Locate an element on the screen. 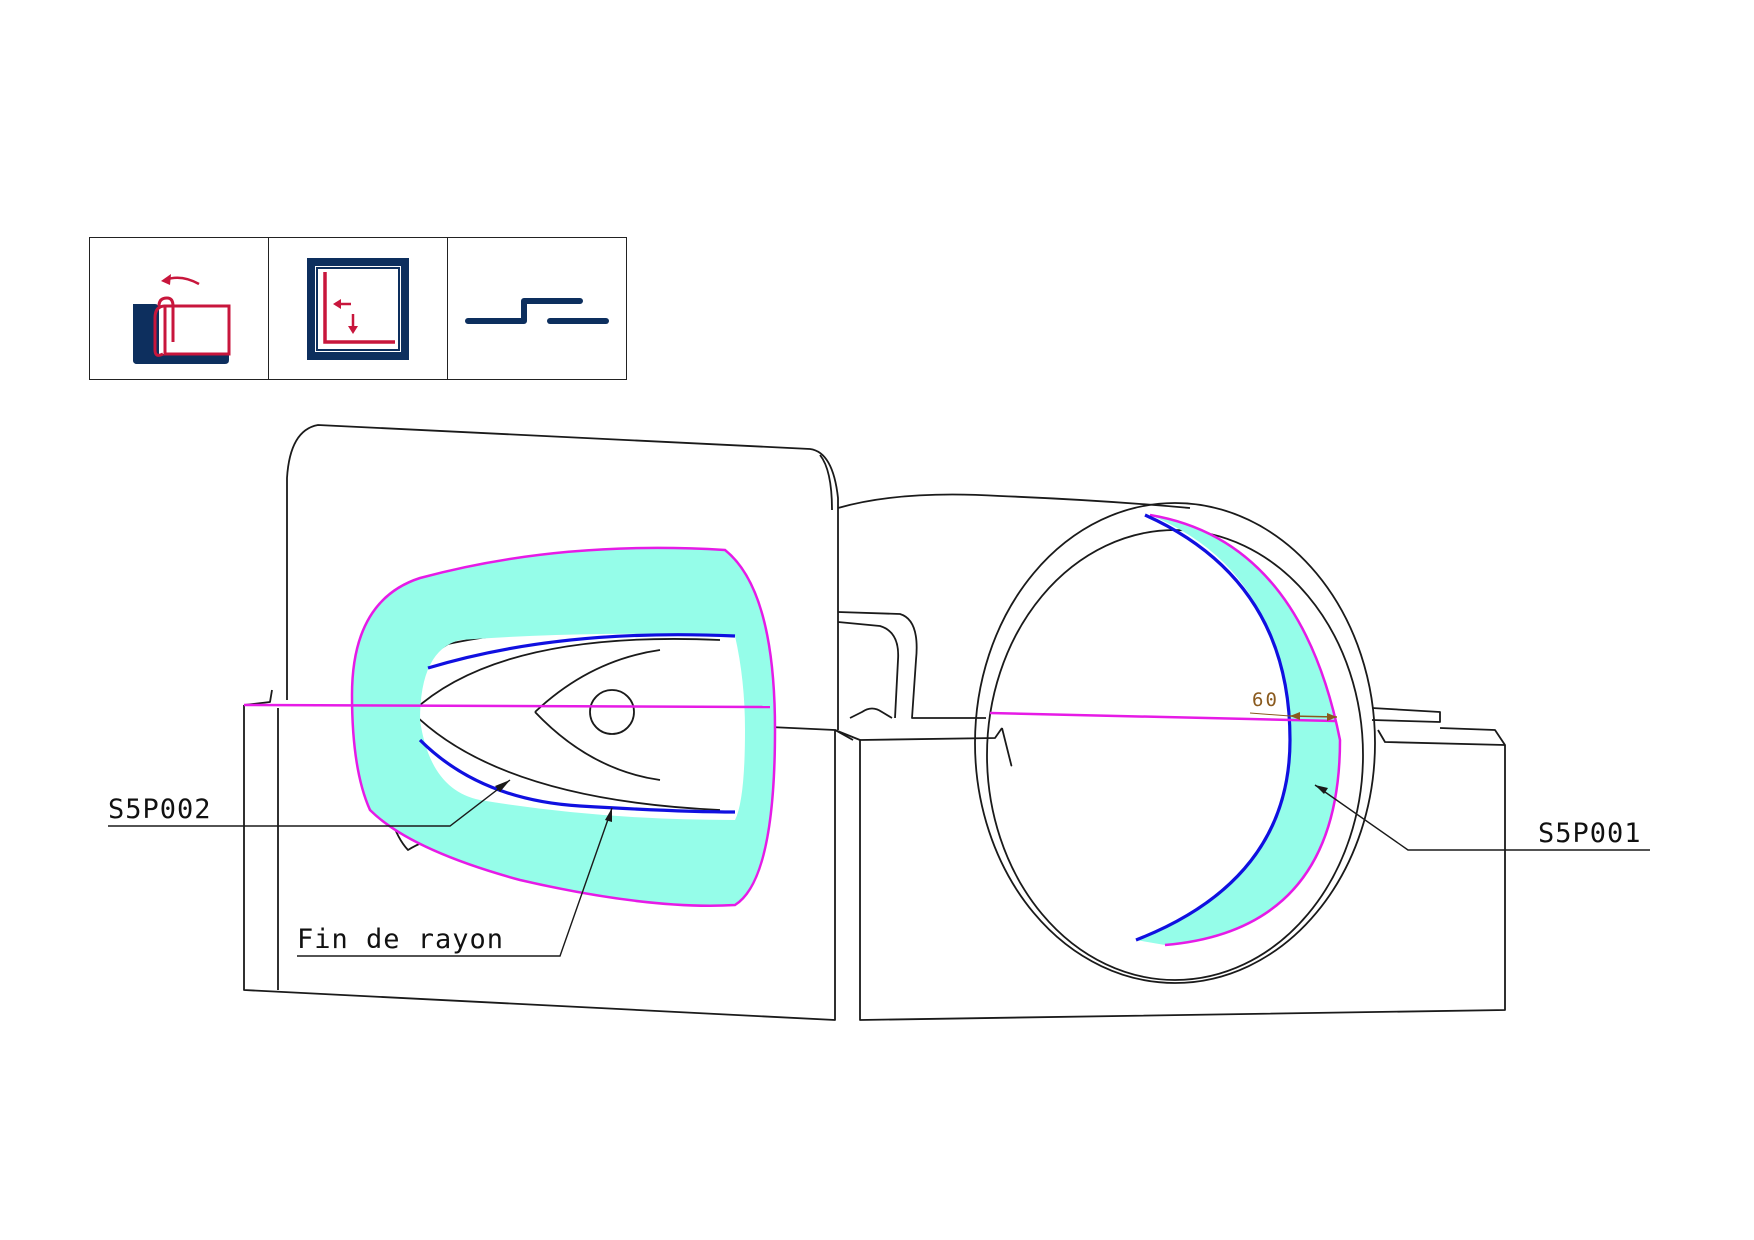 This screenshot has height=1240, width=1754. hem-fold-icon is located at coordinates (182, 318).